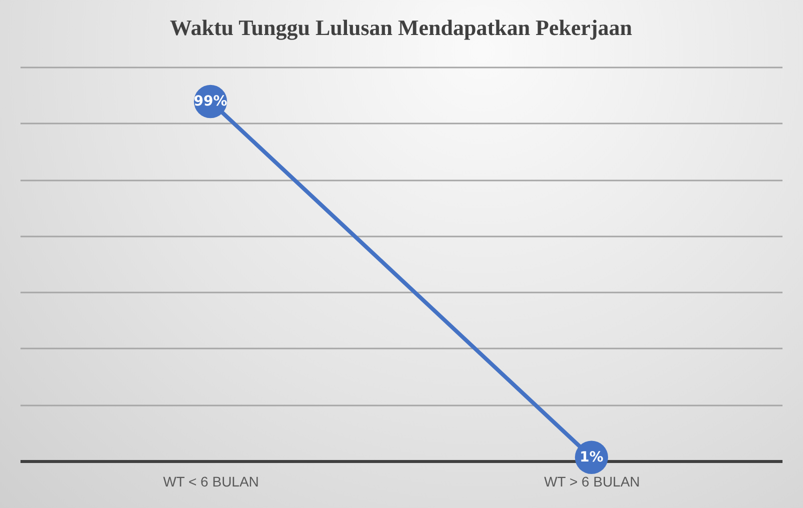 The width and height of the screenshot is (803, 508). What do you see at coordinates (592, 457) in the screenshot?
I see `data-label: 1%` at bounding box center [592, 457].